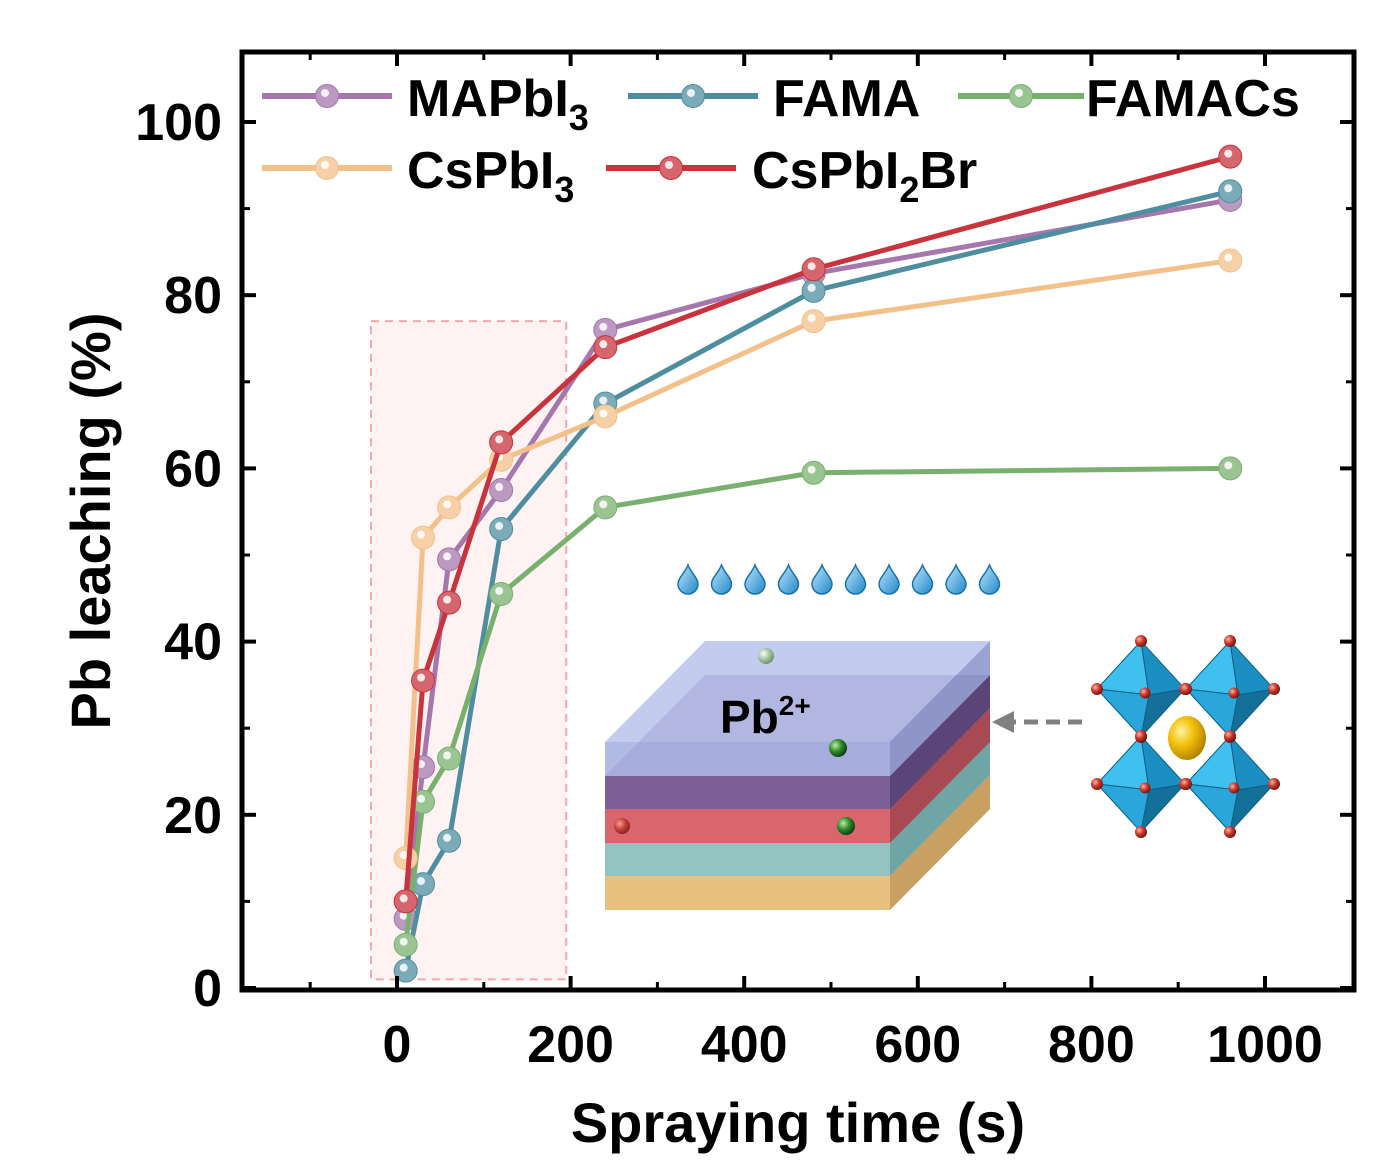 The width and height of the screenshot is (1395, 1175). Describe the element at coordinates (781, 140) in the screenshot. I see `legend: MAPbI3 FAMA FAMACs CsPbI3 CsPbI2Br` at that location.